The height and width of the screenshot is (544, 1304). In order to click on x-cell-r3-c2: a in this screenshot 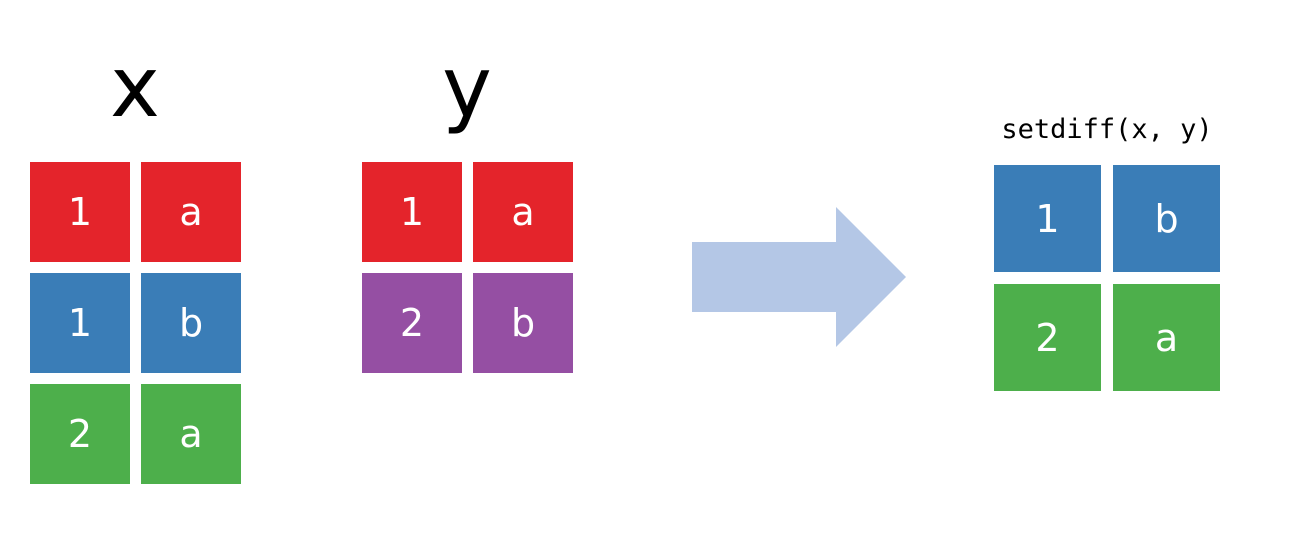, I will do `click(191, 434)`.